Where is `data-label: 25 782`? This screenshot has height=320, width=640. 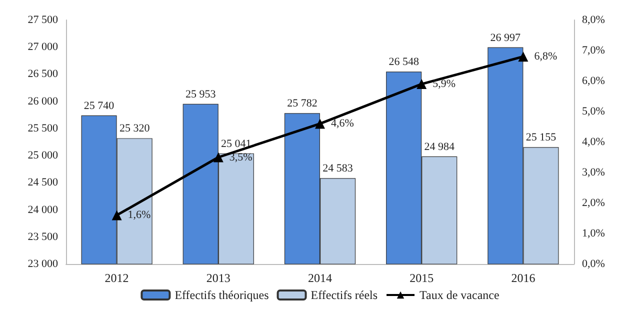 data-label: 25 782 is located at coordinates (302, 104).